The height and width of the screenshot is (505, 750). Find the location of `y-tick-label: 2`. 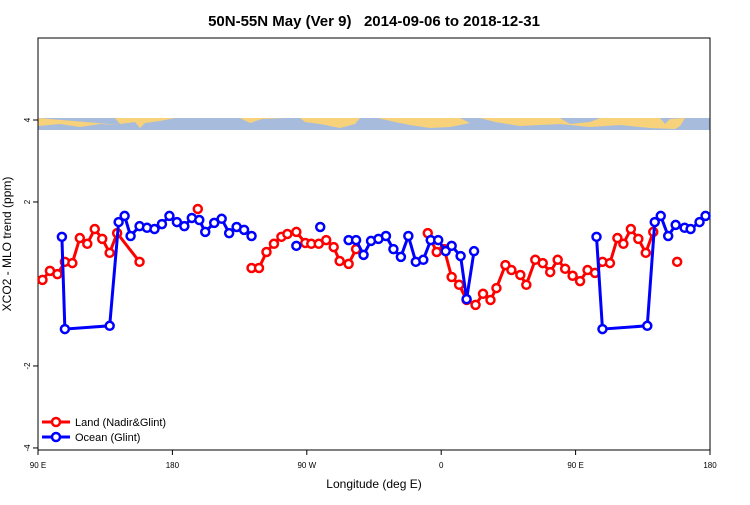

y-tick-label: 2 is located at coordinates (27, 201).